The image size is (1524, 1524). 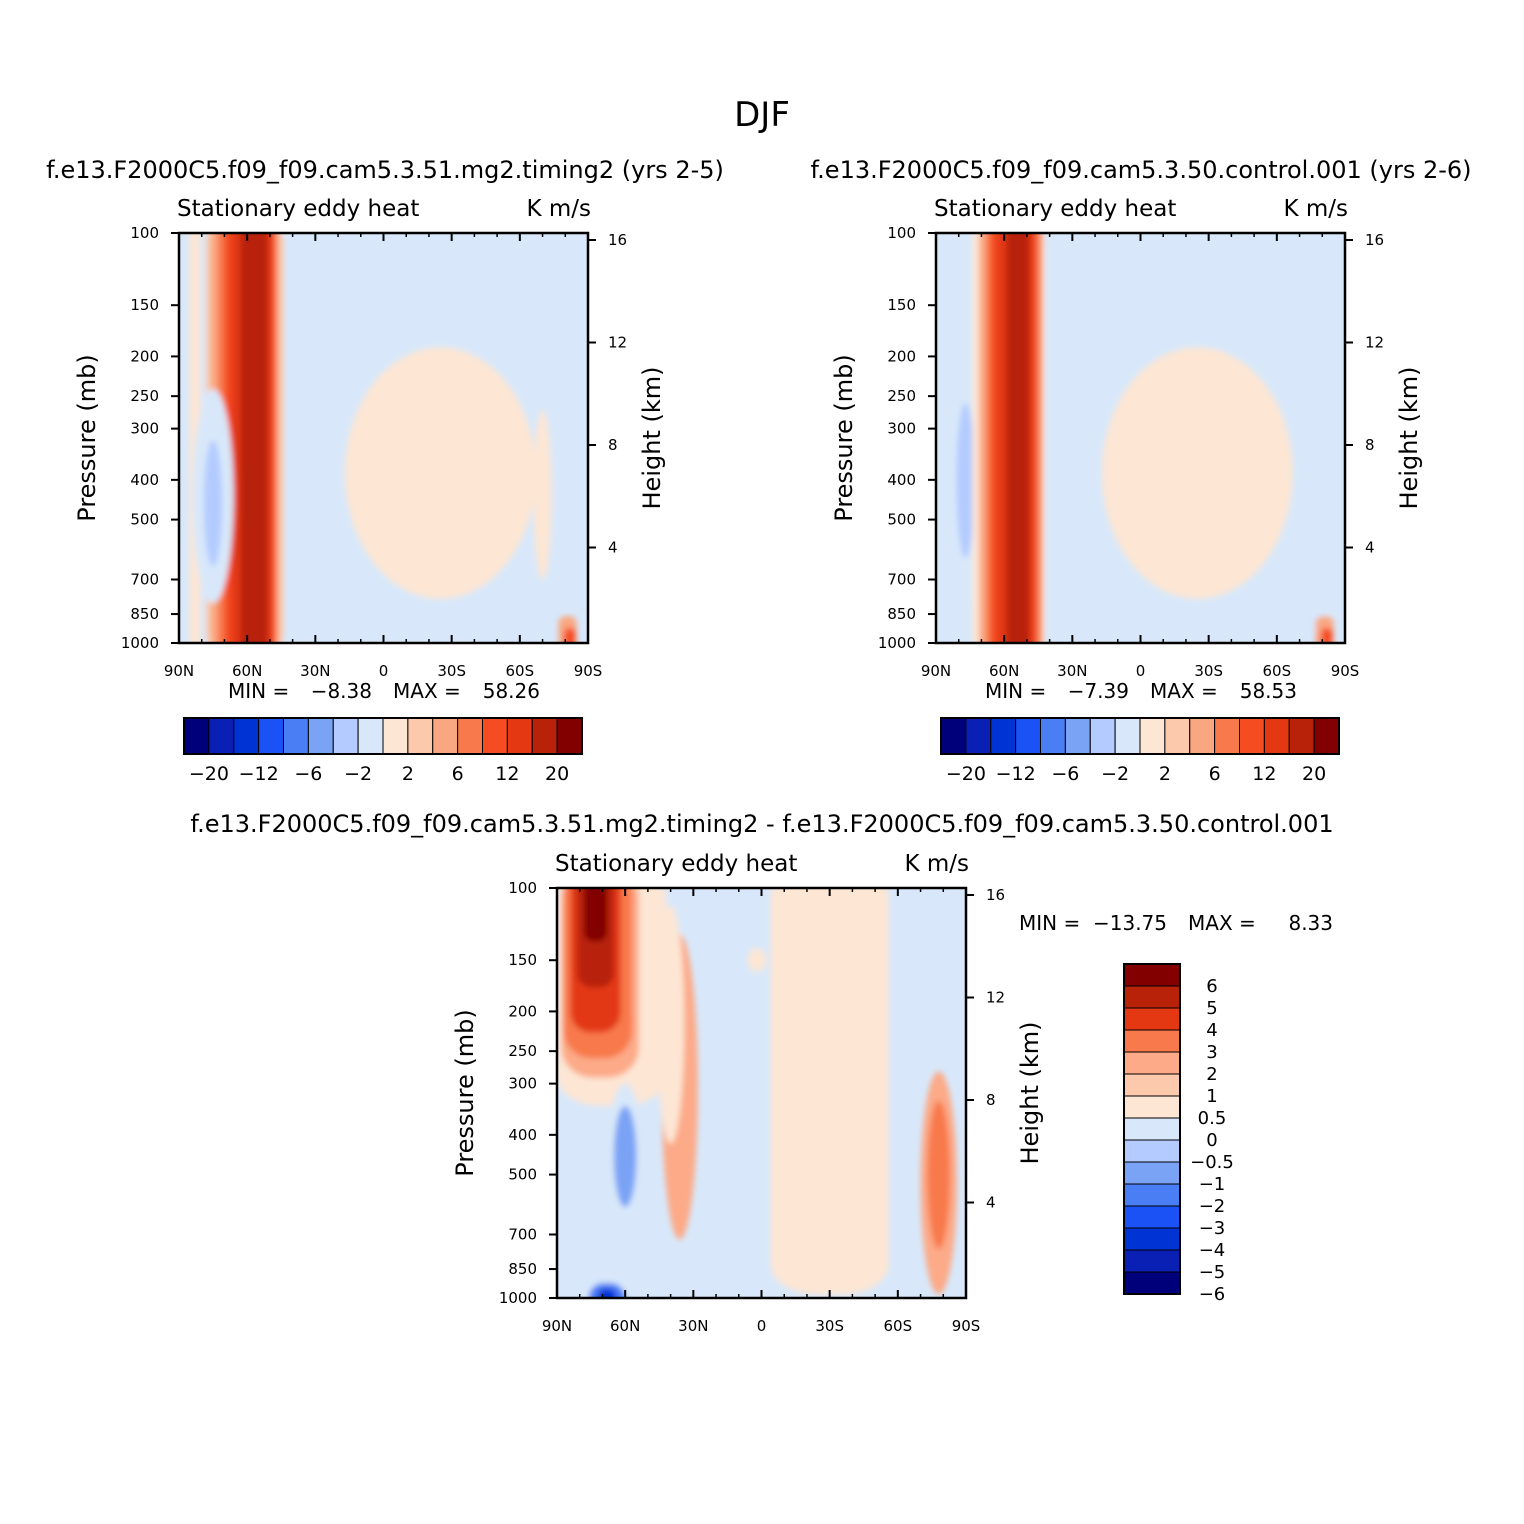 I want to click on colorbar-label: 0.5, so click(x=1212, y=1118).